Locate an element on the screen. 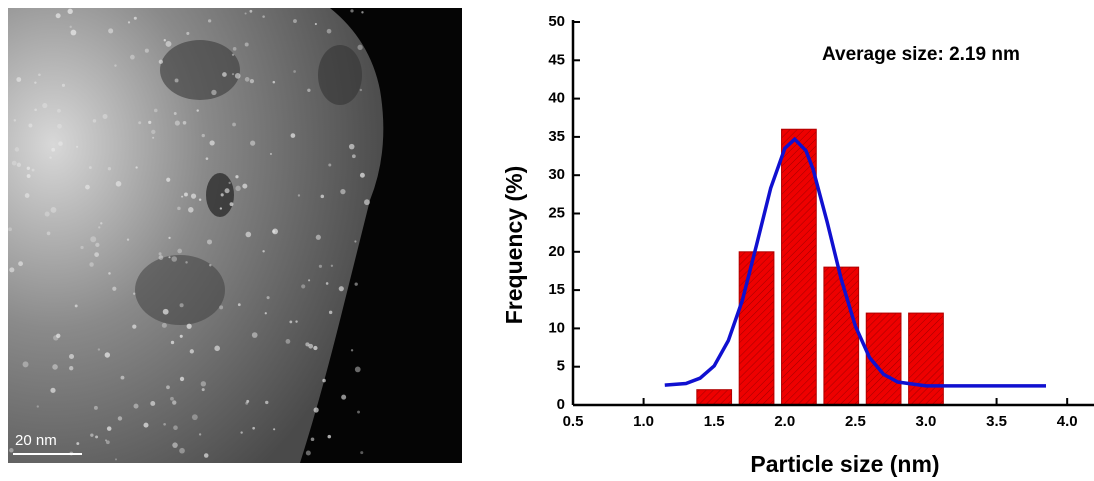 This screenshot has height=481, width=1094. x-tick-label: 3.5 is located at coordinates (996, 421).